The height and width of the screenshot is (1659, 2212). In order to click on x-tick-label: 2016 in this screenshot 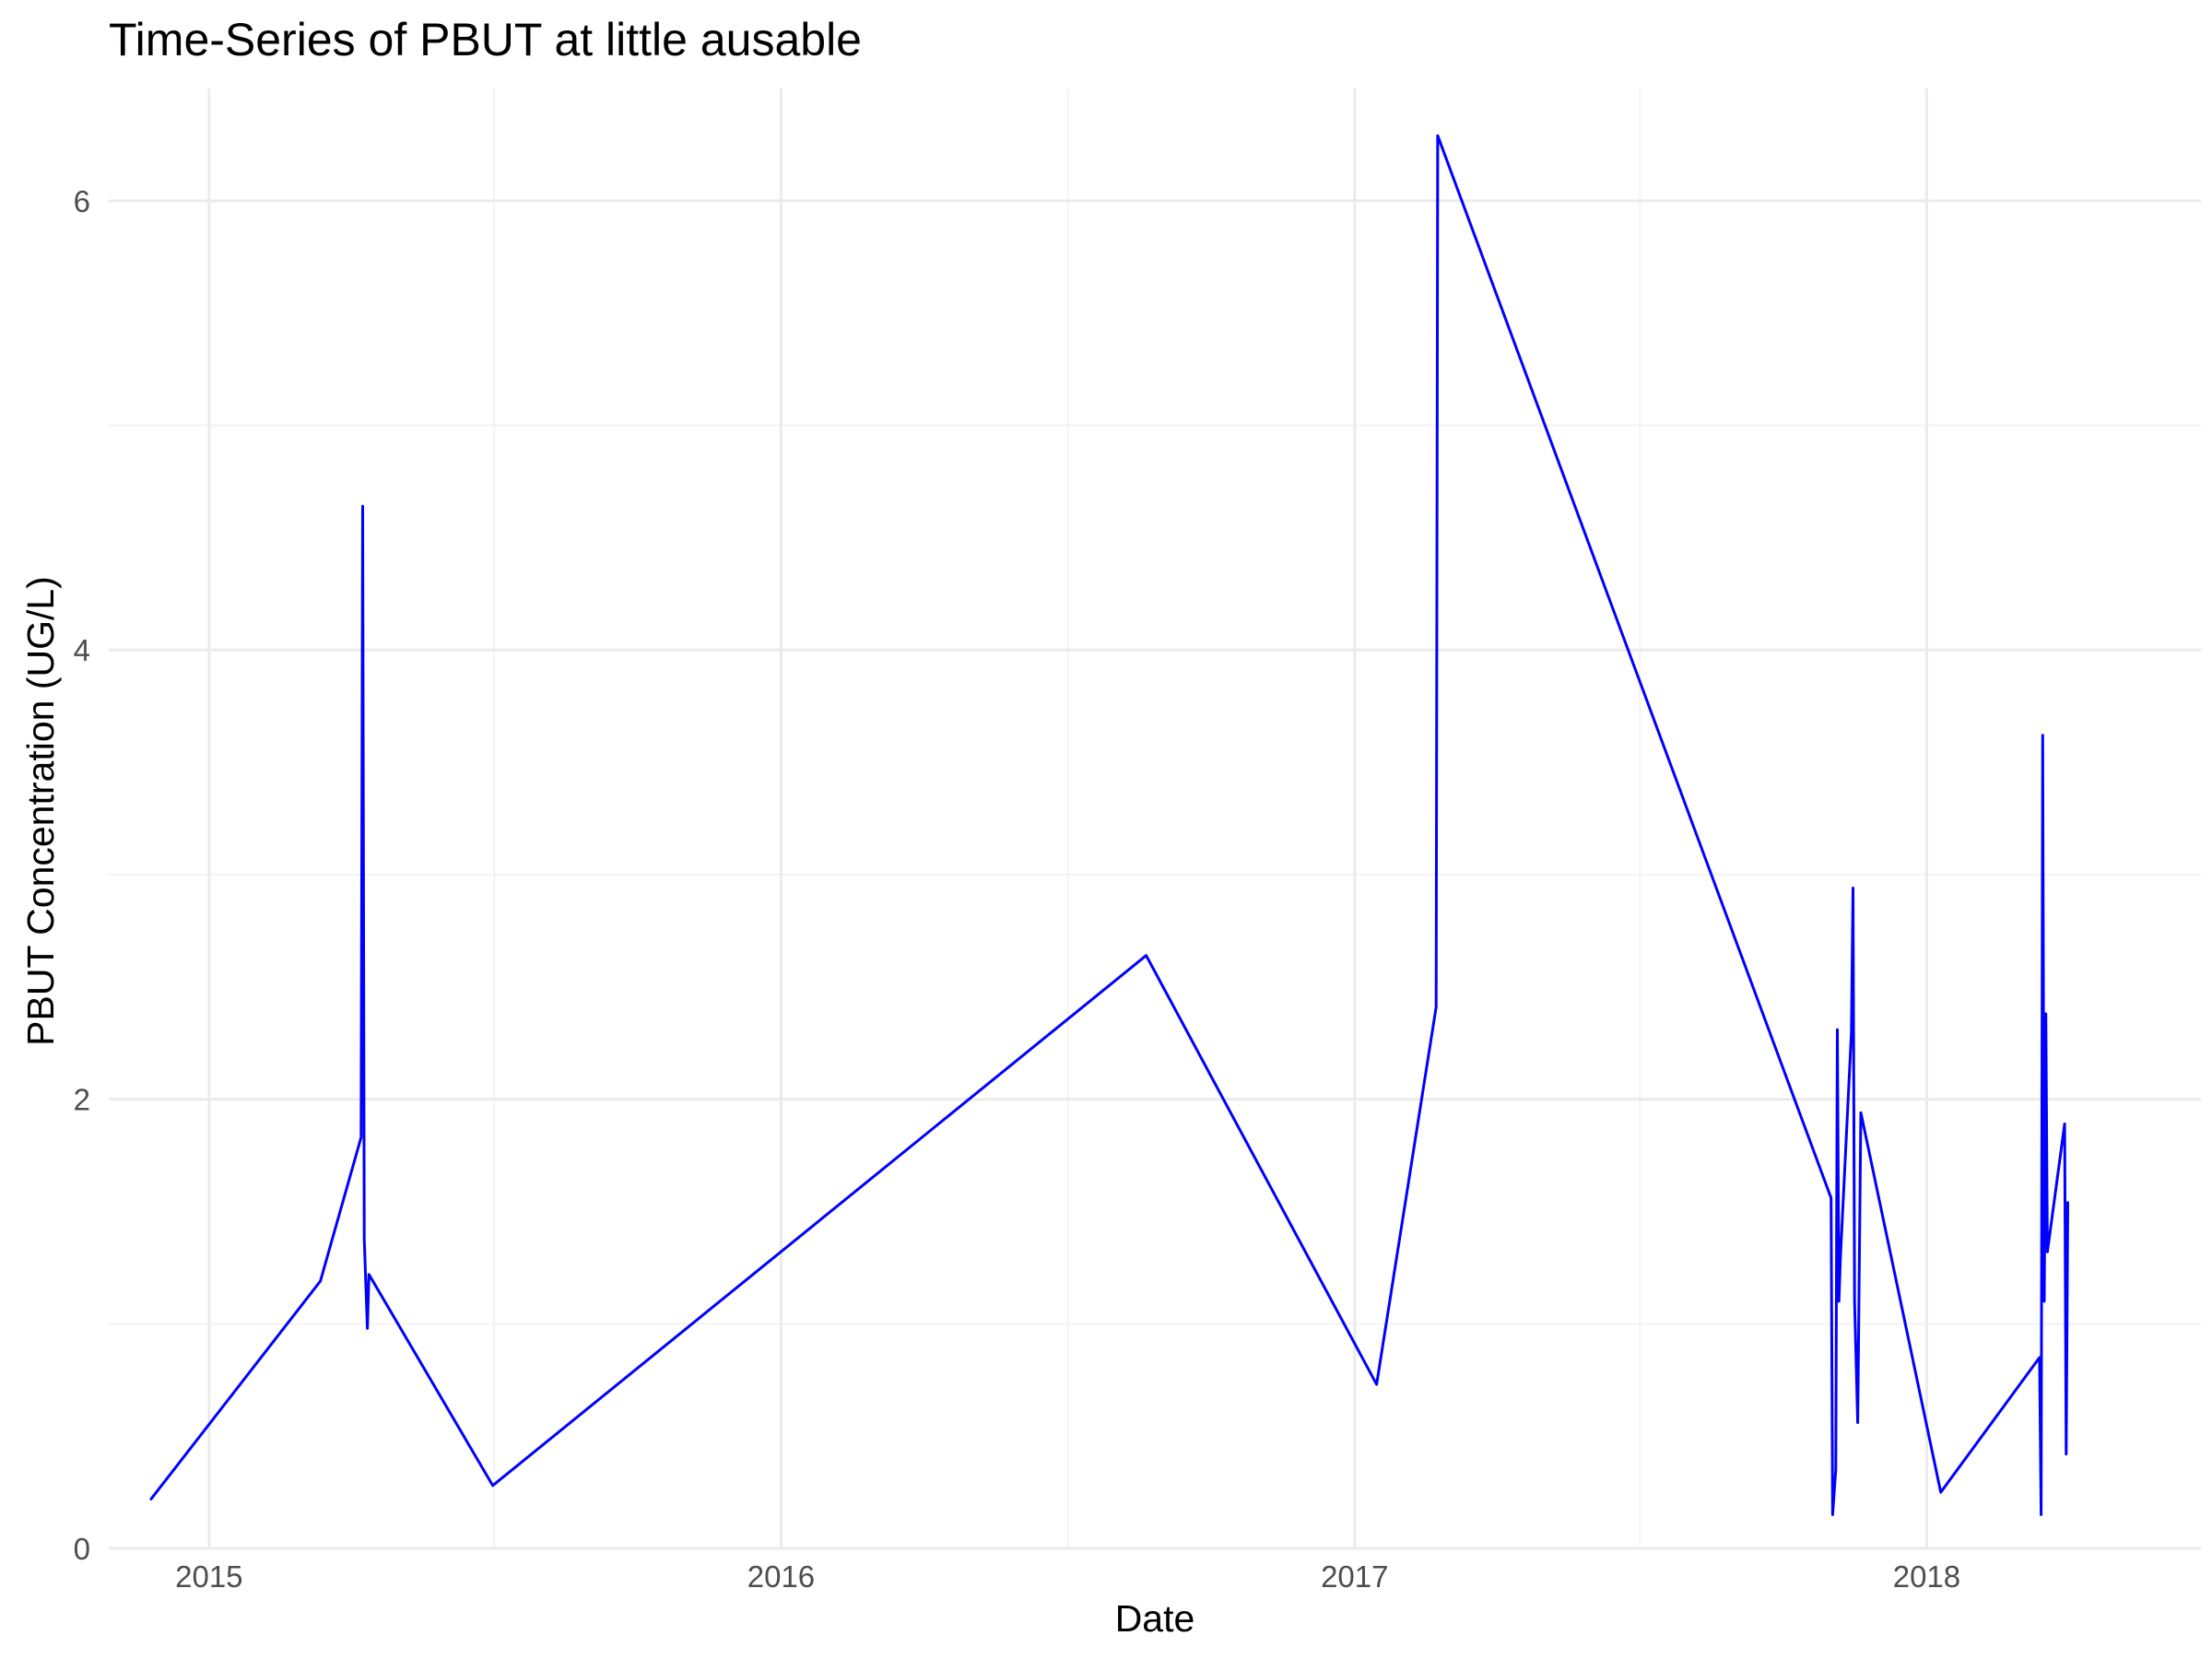, I will do `click(781, 1576)`.